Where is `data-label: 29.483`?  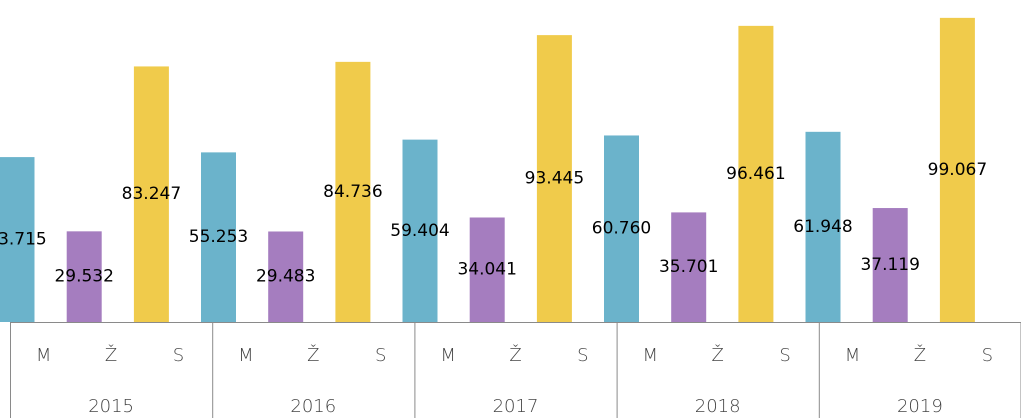 data-label: 29.483 is located at coordinates (285, 277).